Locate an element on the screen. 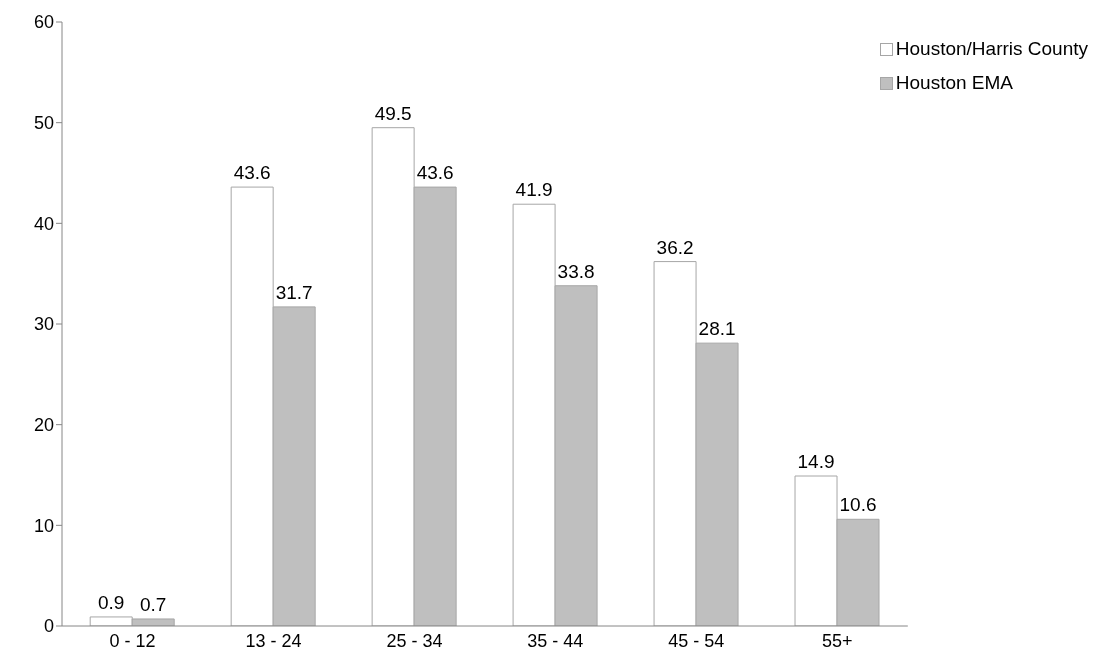 Image resolution: width=1120 pixels, height=664 pixels. data-label: 49.5 is located at coordinates (393, 113).